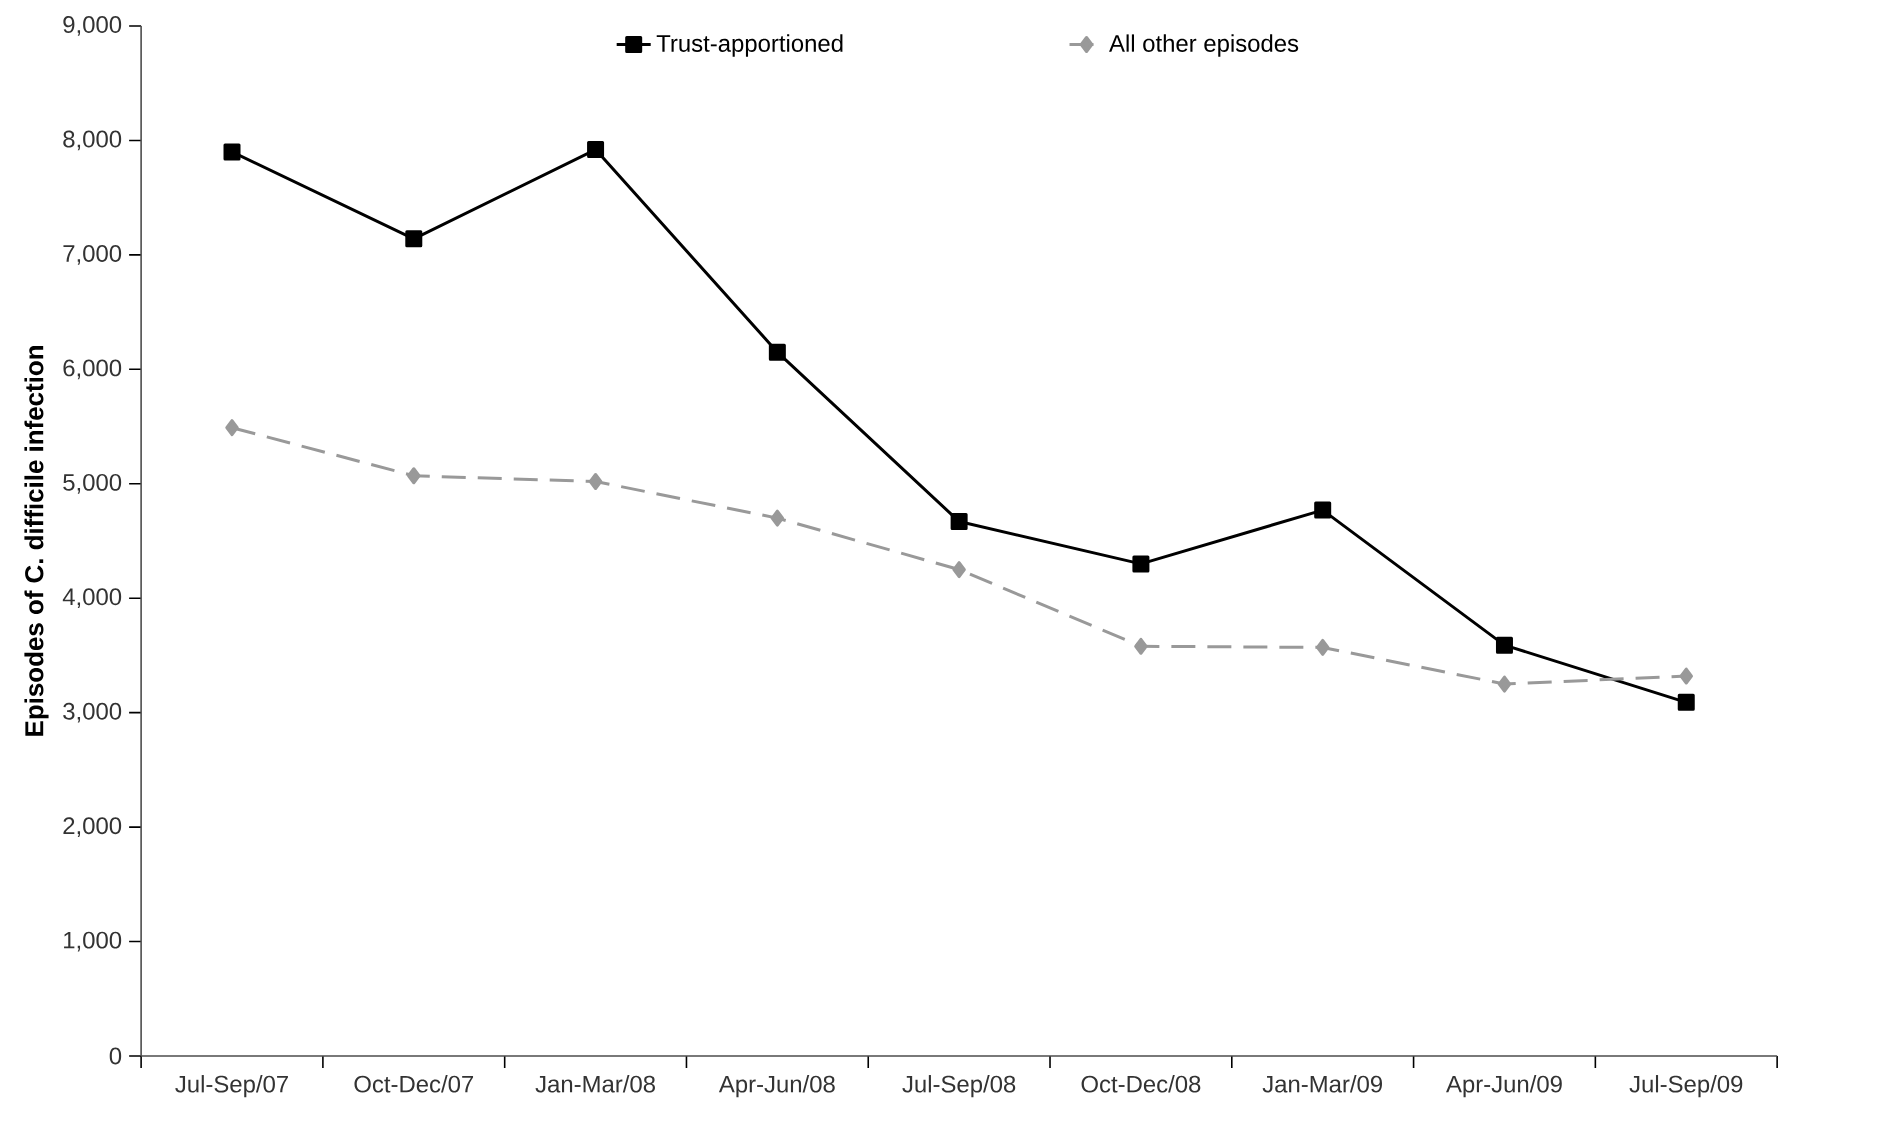  What do you see at coordinates (36, 541) in the screenshot?
I see `y-axis-title: Episodes of C. difficile infection` at bounding box center [36, 541].